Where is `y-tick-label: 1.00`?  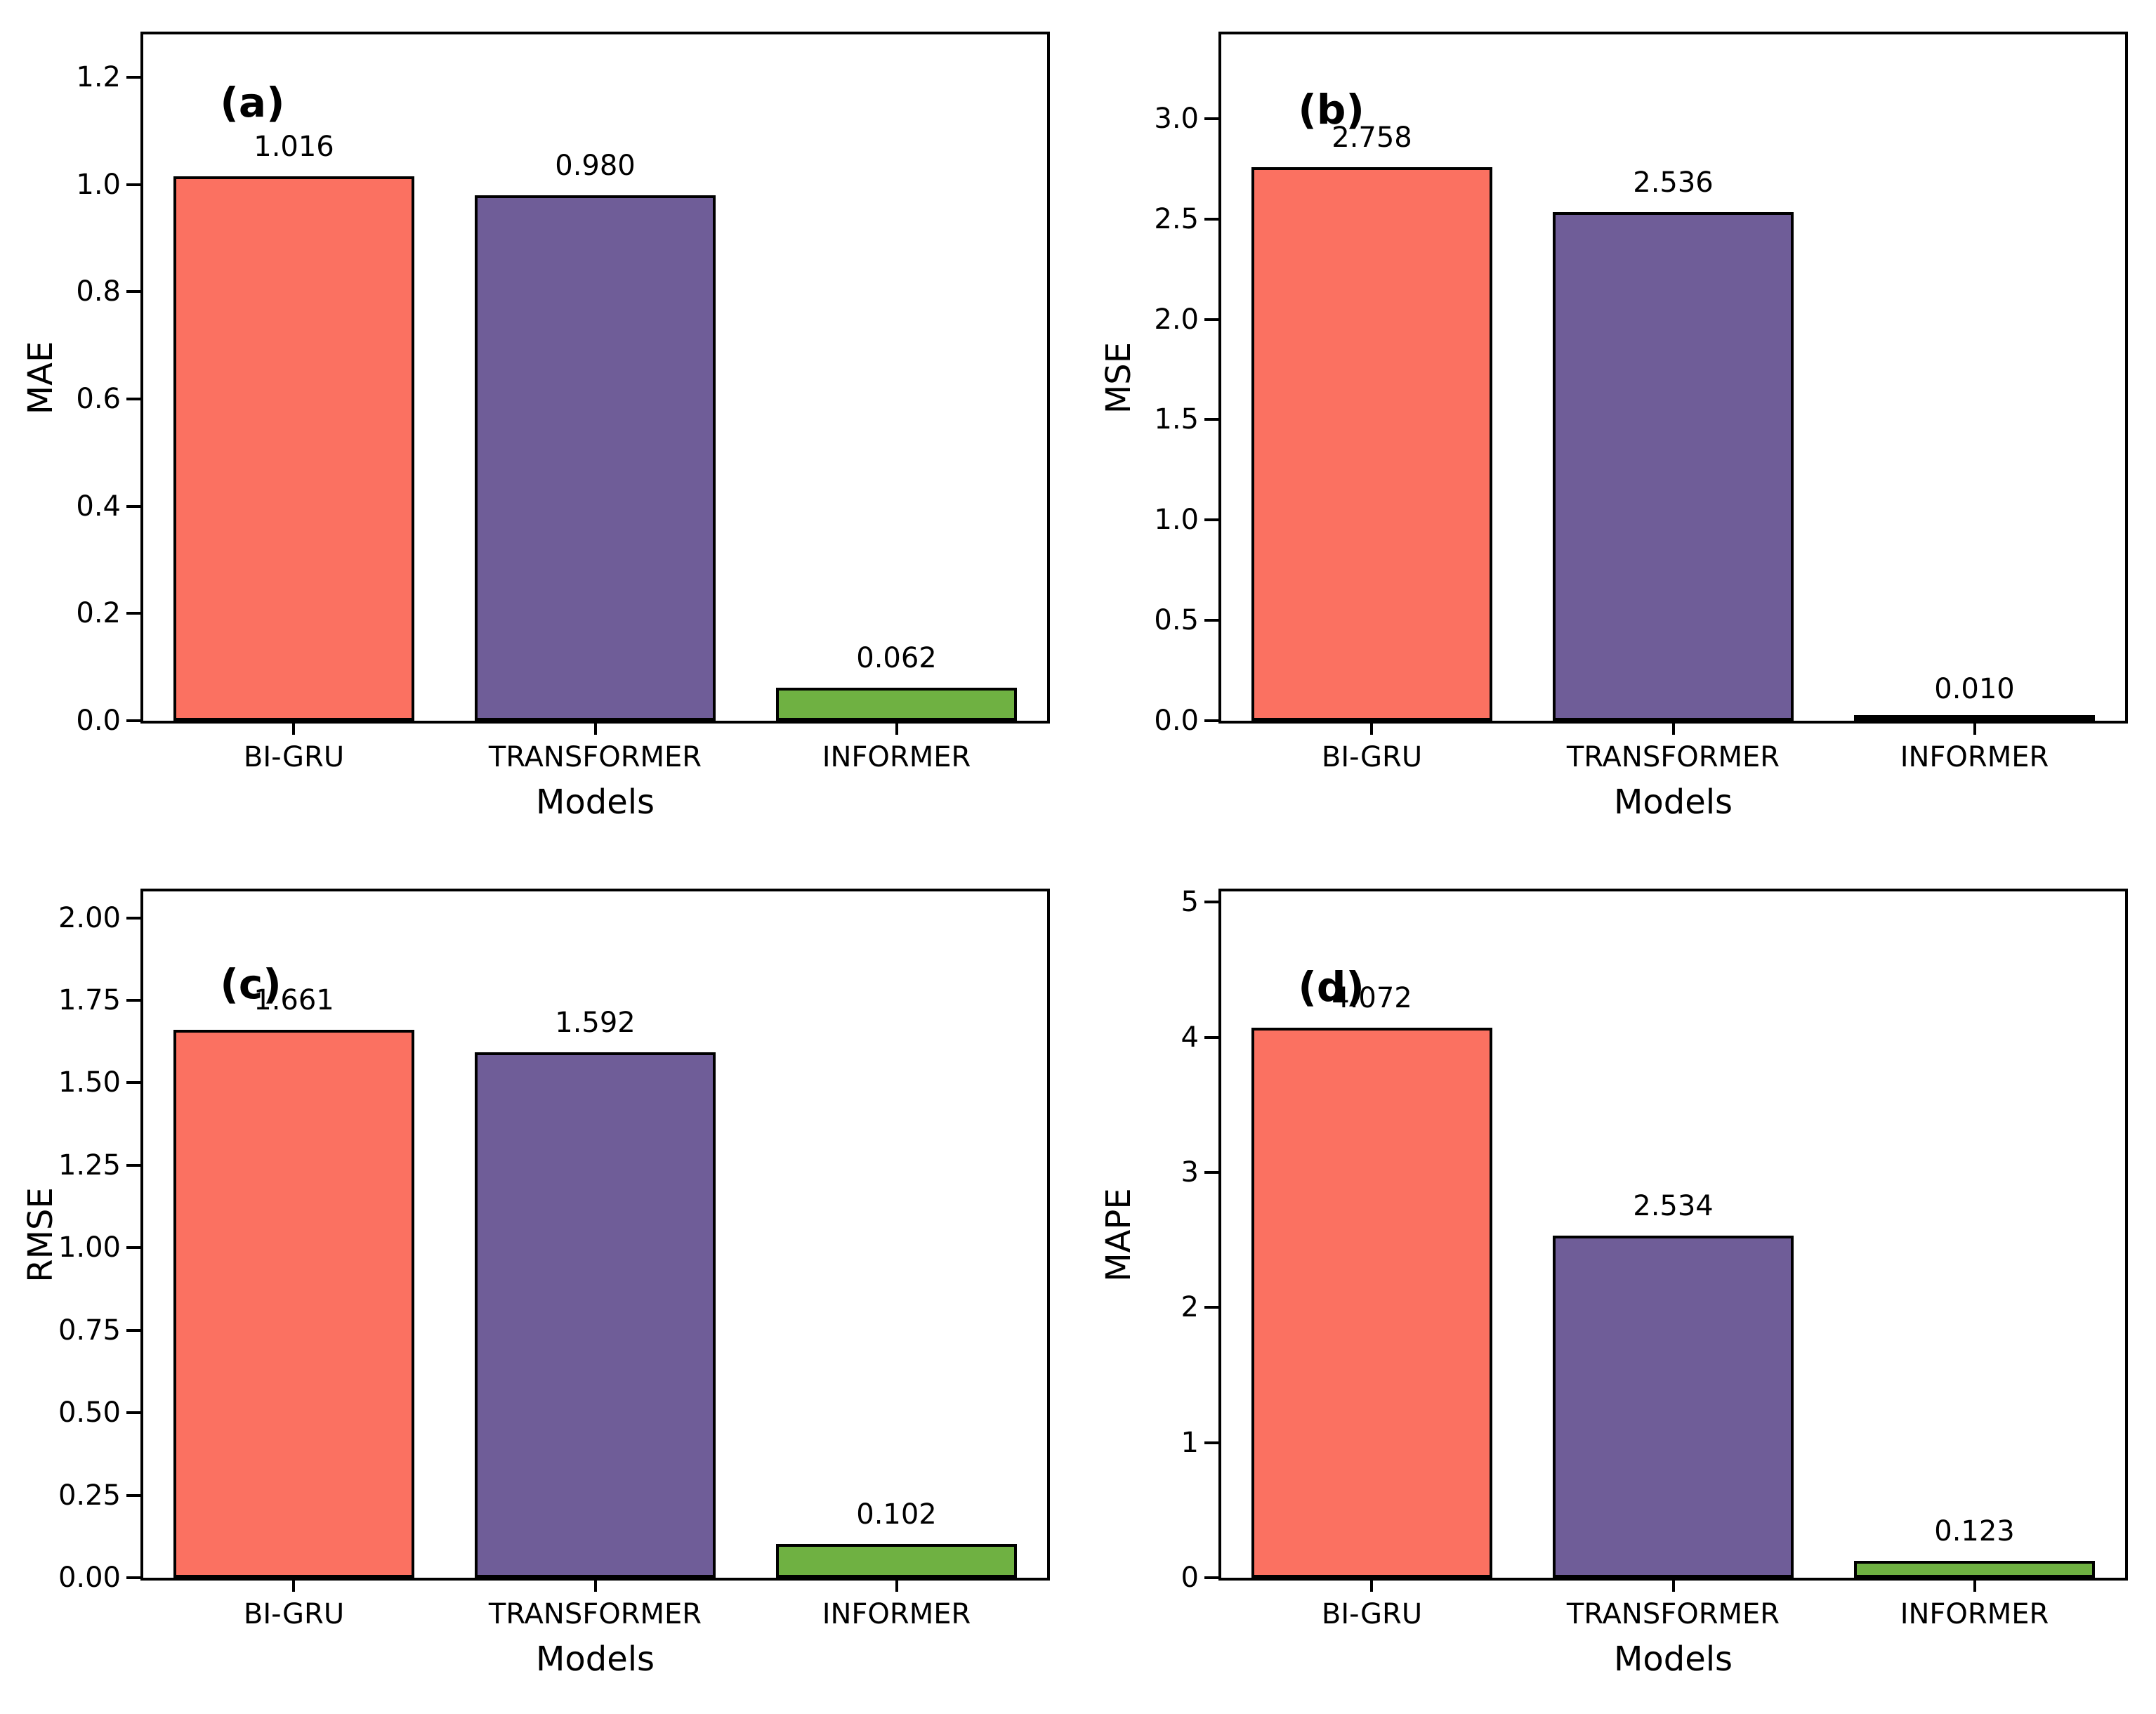 y-tick-label: 1.00 is located at coordinates (89, 1247).